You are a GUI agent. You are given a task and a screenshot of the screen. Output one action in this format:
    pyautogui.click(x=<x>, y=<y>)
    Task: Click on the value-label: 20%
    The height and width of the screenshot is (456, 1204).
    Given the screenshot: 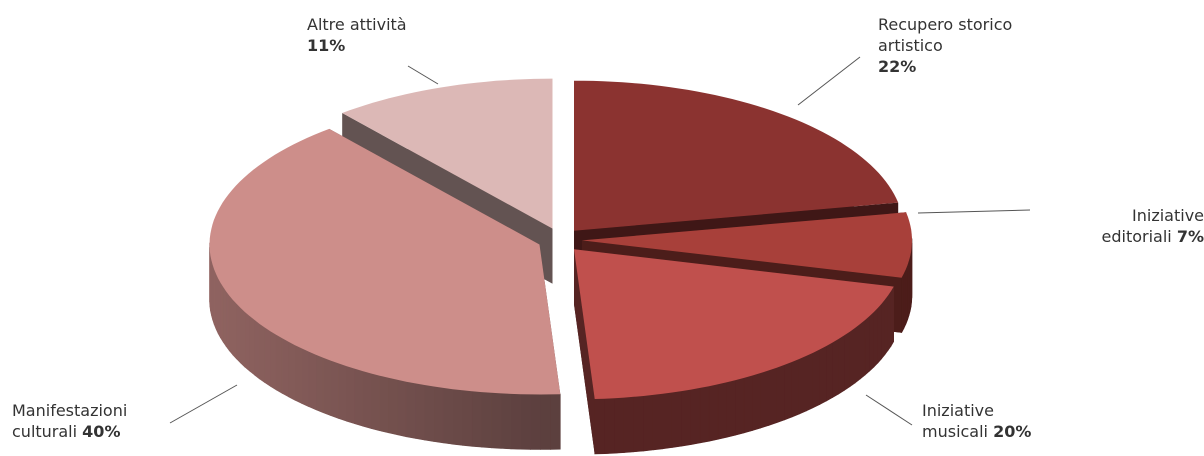 What is the action you would take?
    pyautogui.click(x=1012, y=431)
    